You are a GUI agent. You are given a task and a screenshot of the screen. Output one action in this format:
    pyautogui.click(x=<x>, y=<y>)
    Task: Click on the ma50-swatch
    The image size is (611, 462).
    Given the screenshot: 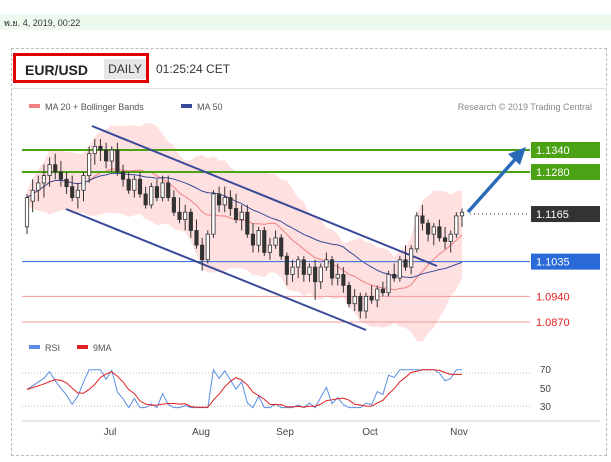 What is the action you would take?
    pyautogui.click(x=186, y=106)
    